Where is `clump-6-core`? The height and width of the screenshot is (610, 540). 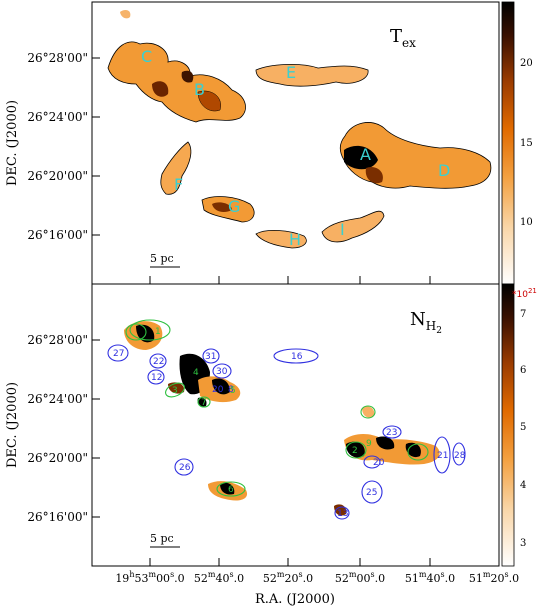
clump-6-core is located at coordinates (227, 488).